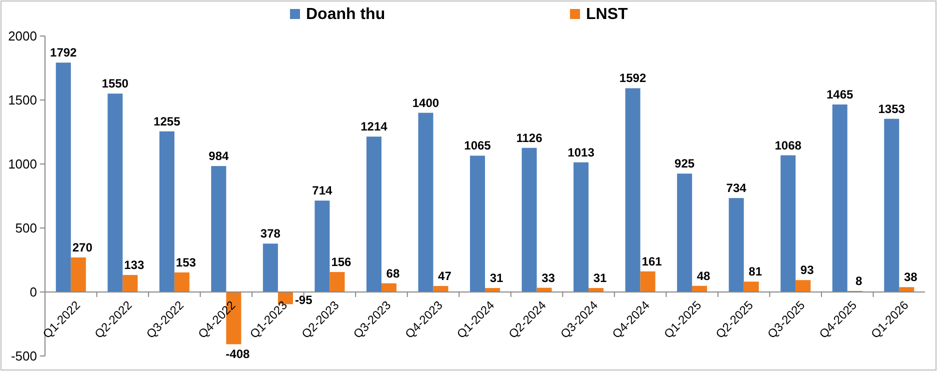 This screenshot has width=937, height=371. I want to click on data-label: 33, so click(549, 277).